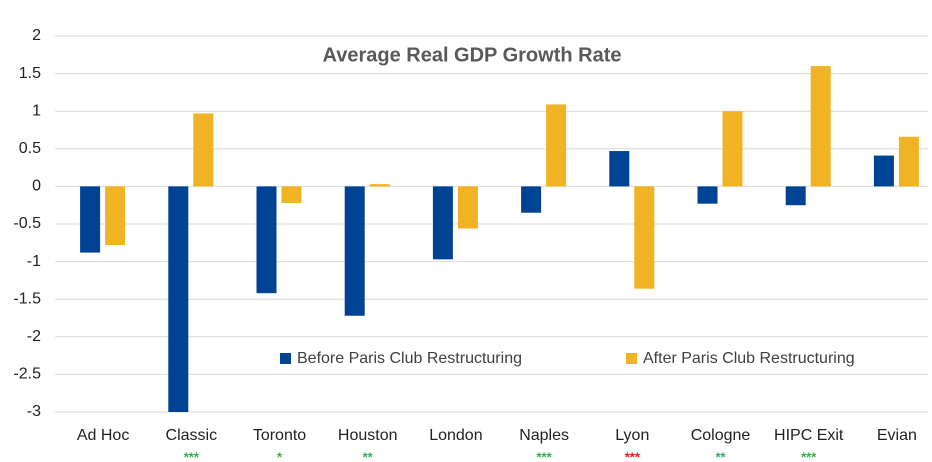 This screenshot has width=932, height=462. I want to click on y-tick-label: -3, so click(34, 411).